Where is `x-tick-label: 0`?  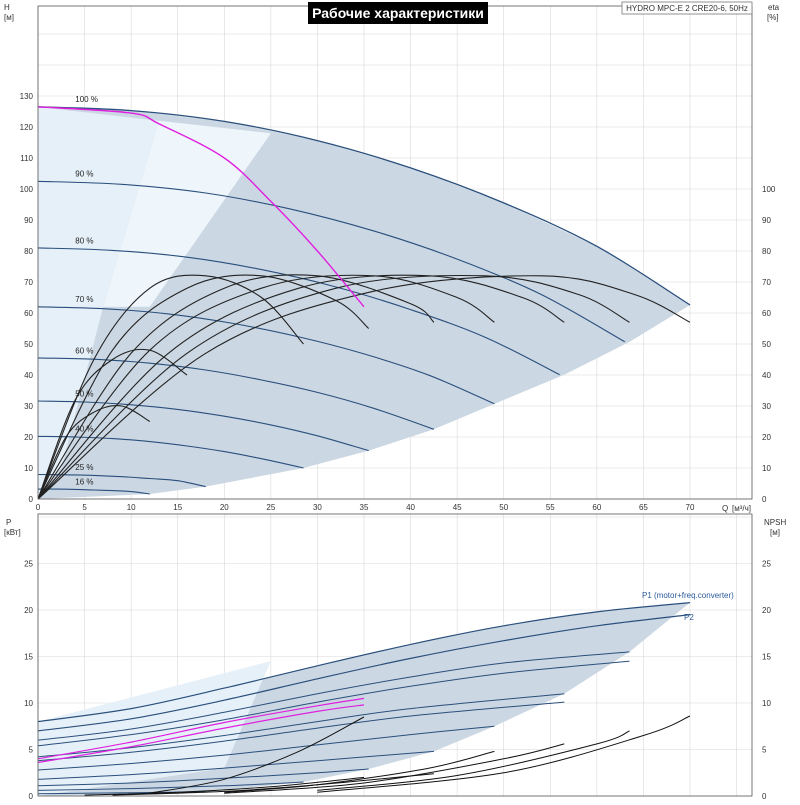
x-tick-label: 0 is located at coordinates (38, 507).